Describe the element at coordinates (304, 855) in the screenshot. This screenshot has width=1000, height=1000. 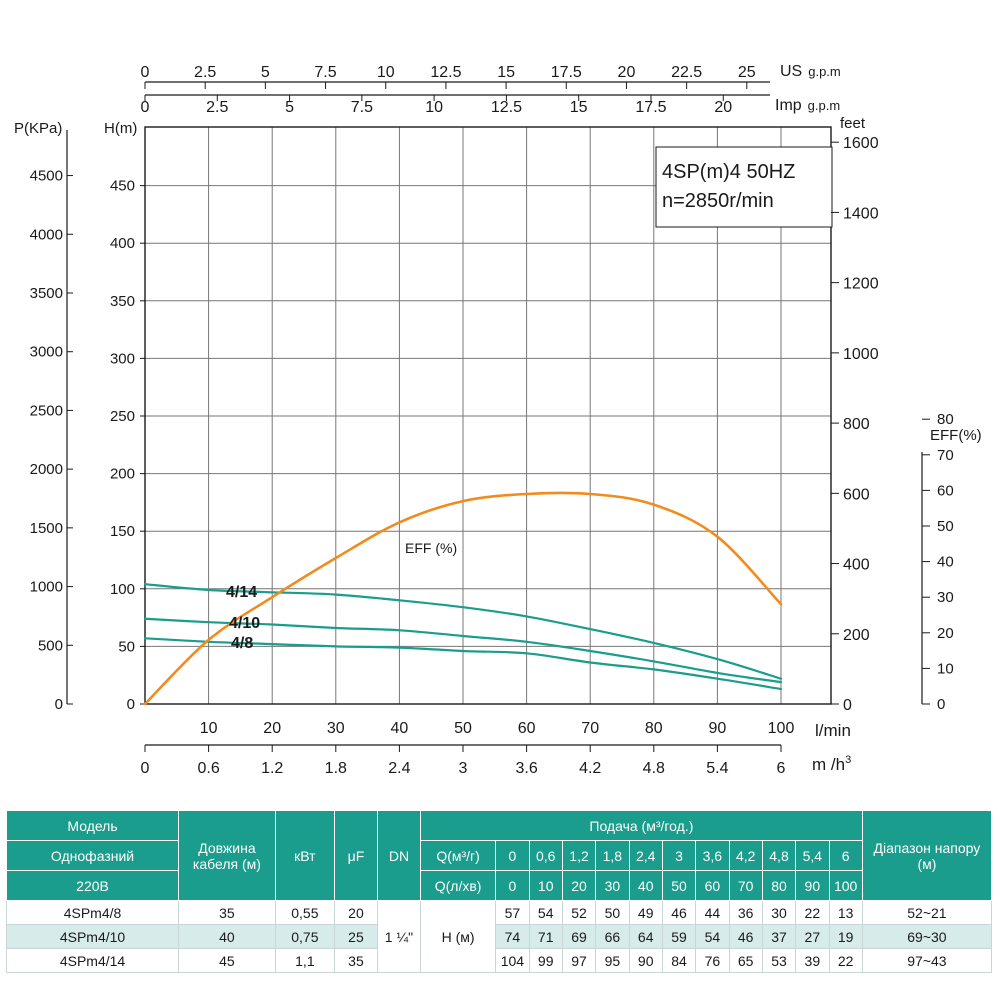
I see `header-kw: кВт` at that location.